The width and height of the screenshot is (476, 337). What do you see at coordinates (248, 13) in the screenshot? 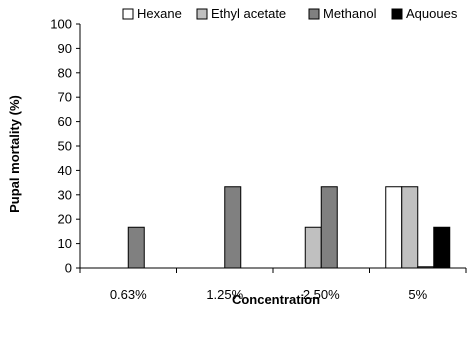
I see `legend-label: Ethyl acetate` at bounding box center [248, 13].